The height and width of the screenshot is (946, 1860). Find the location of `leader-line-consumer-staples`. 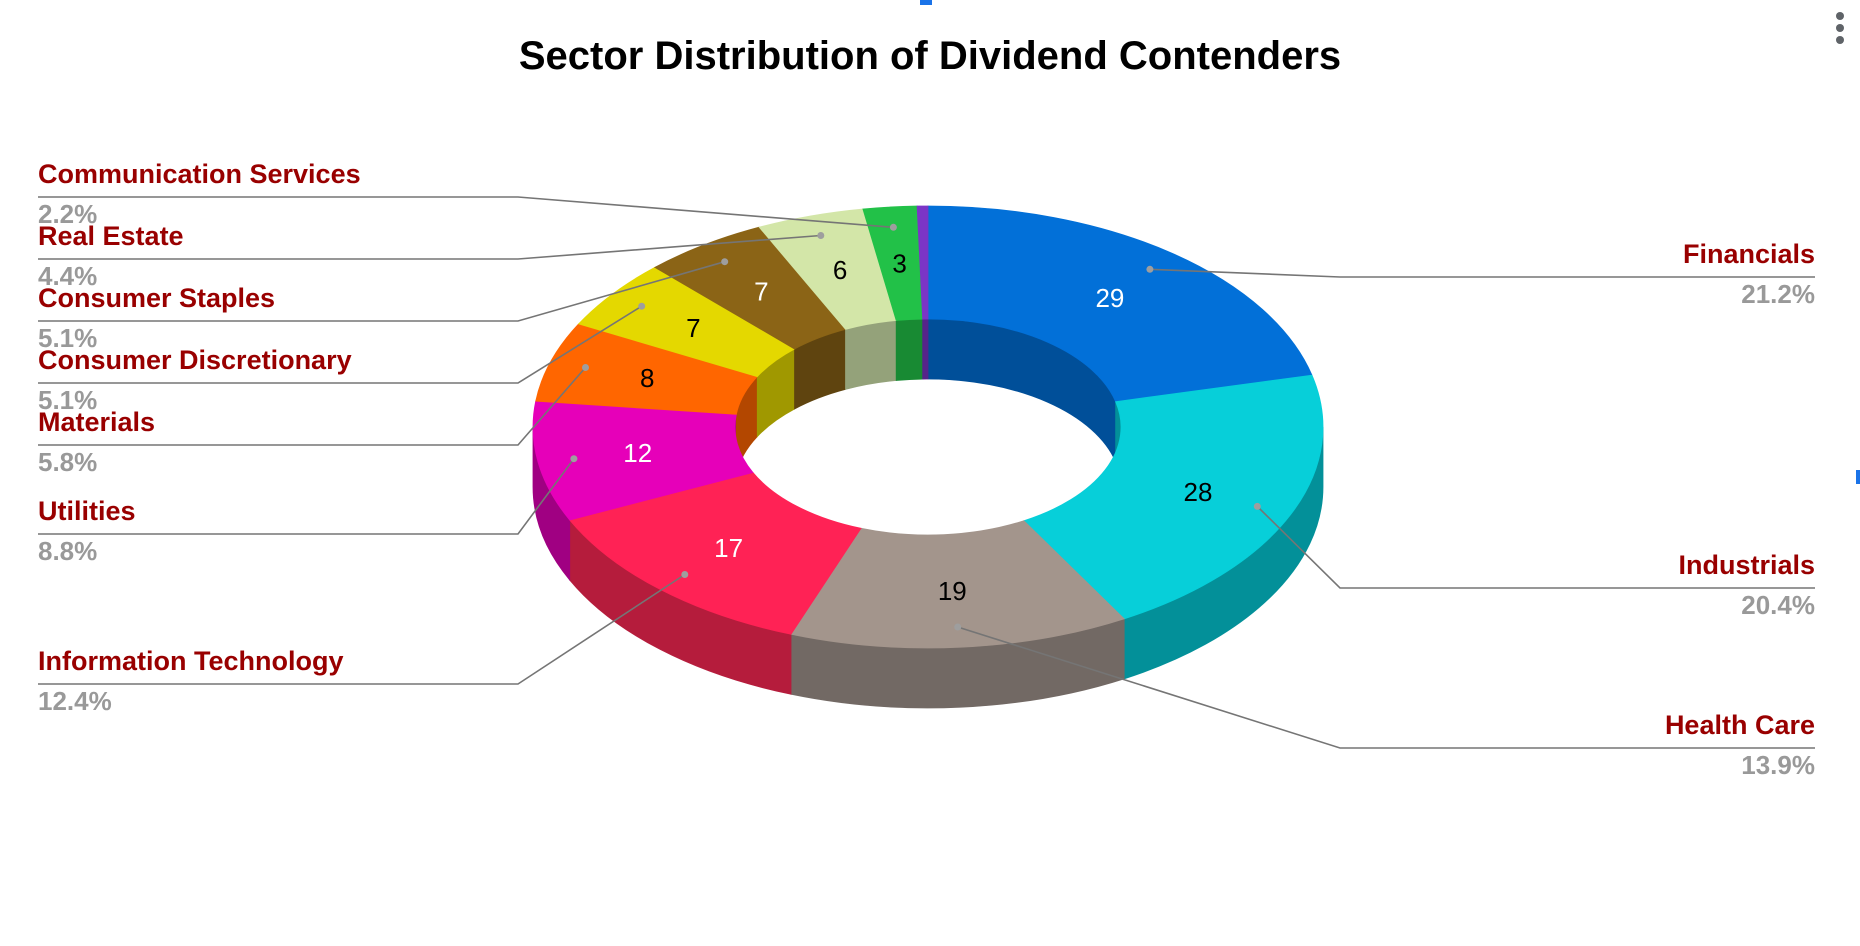

leader-line-consumer-staples is located at coordinates (381, 291).